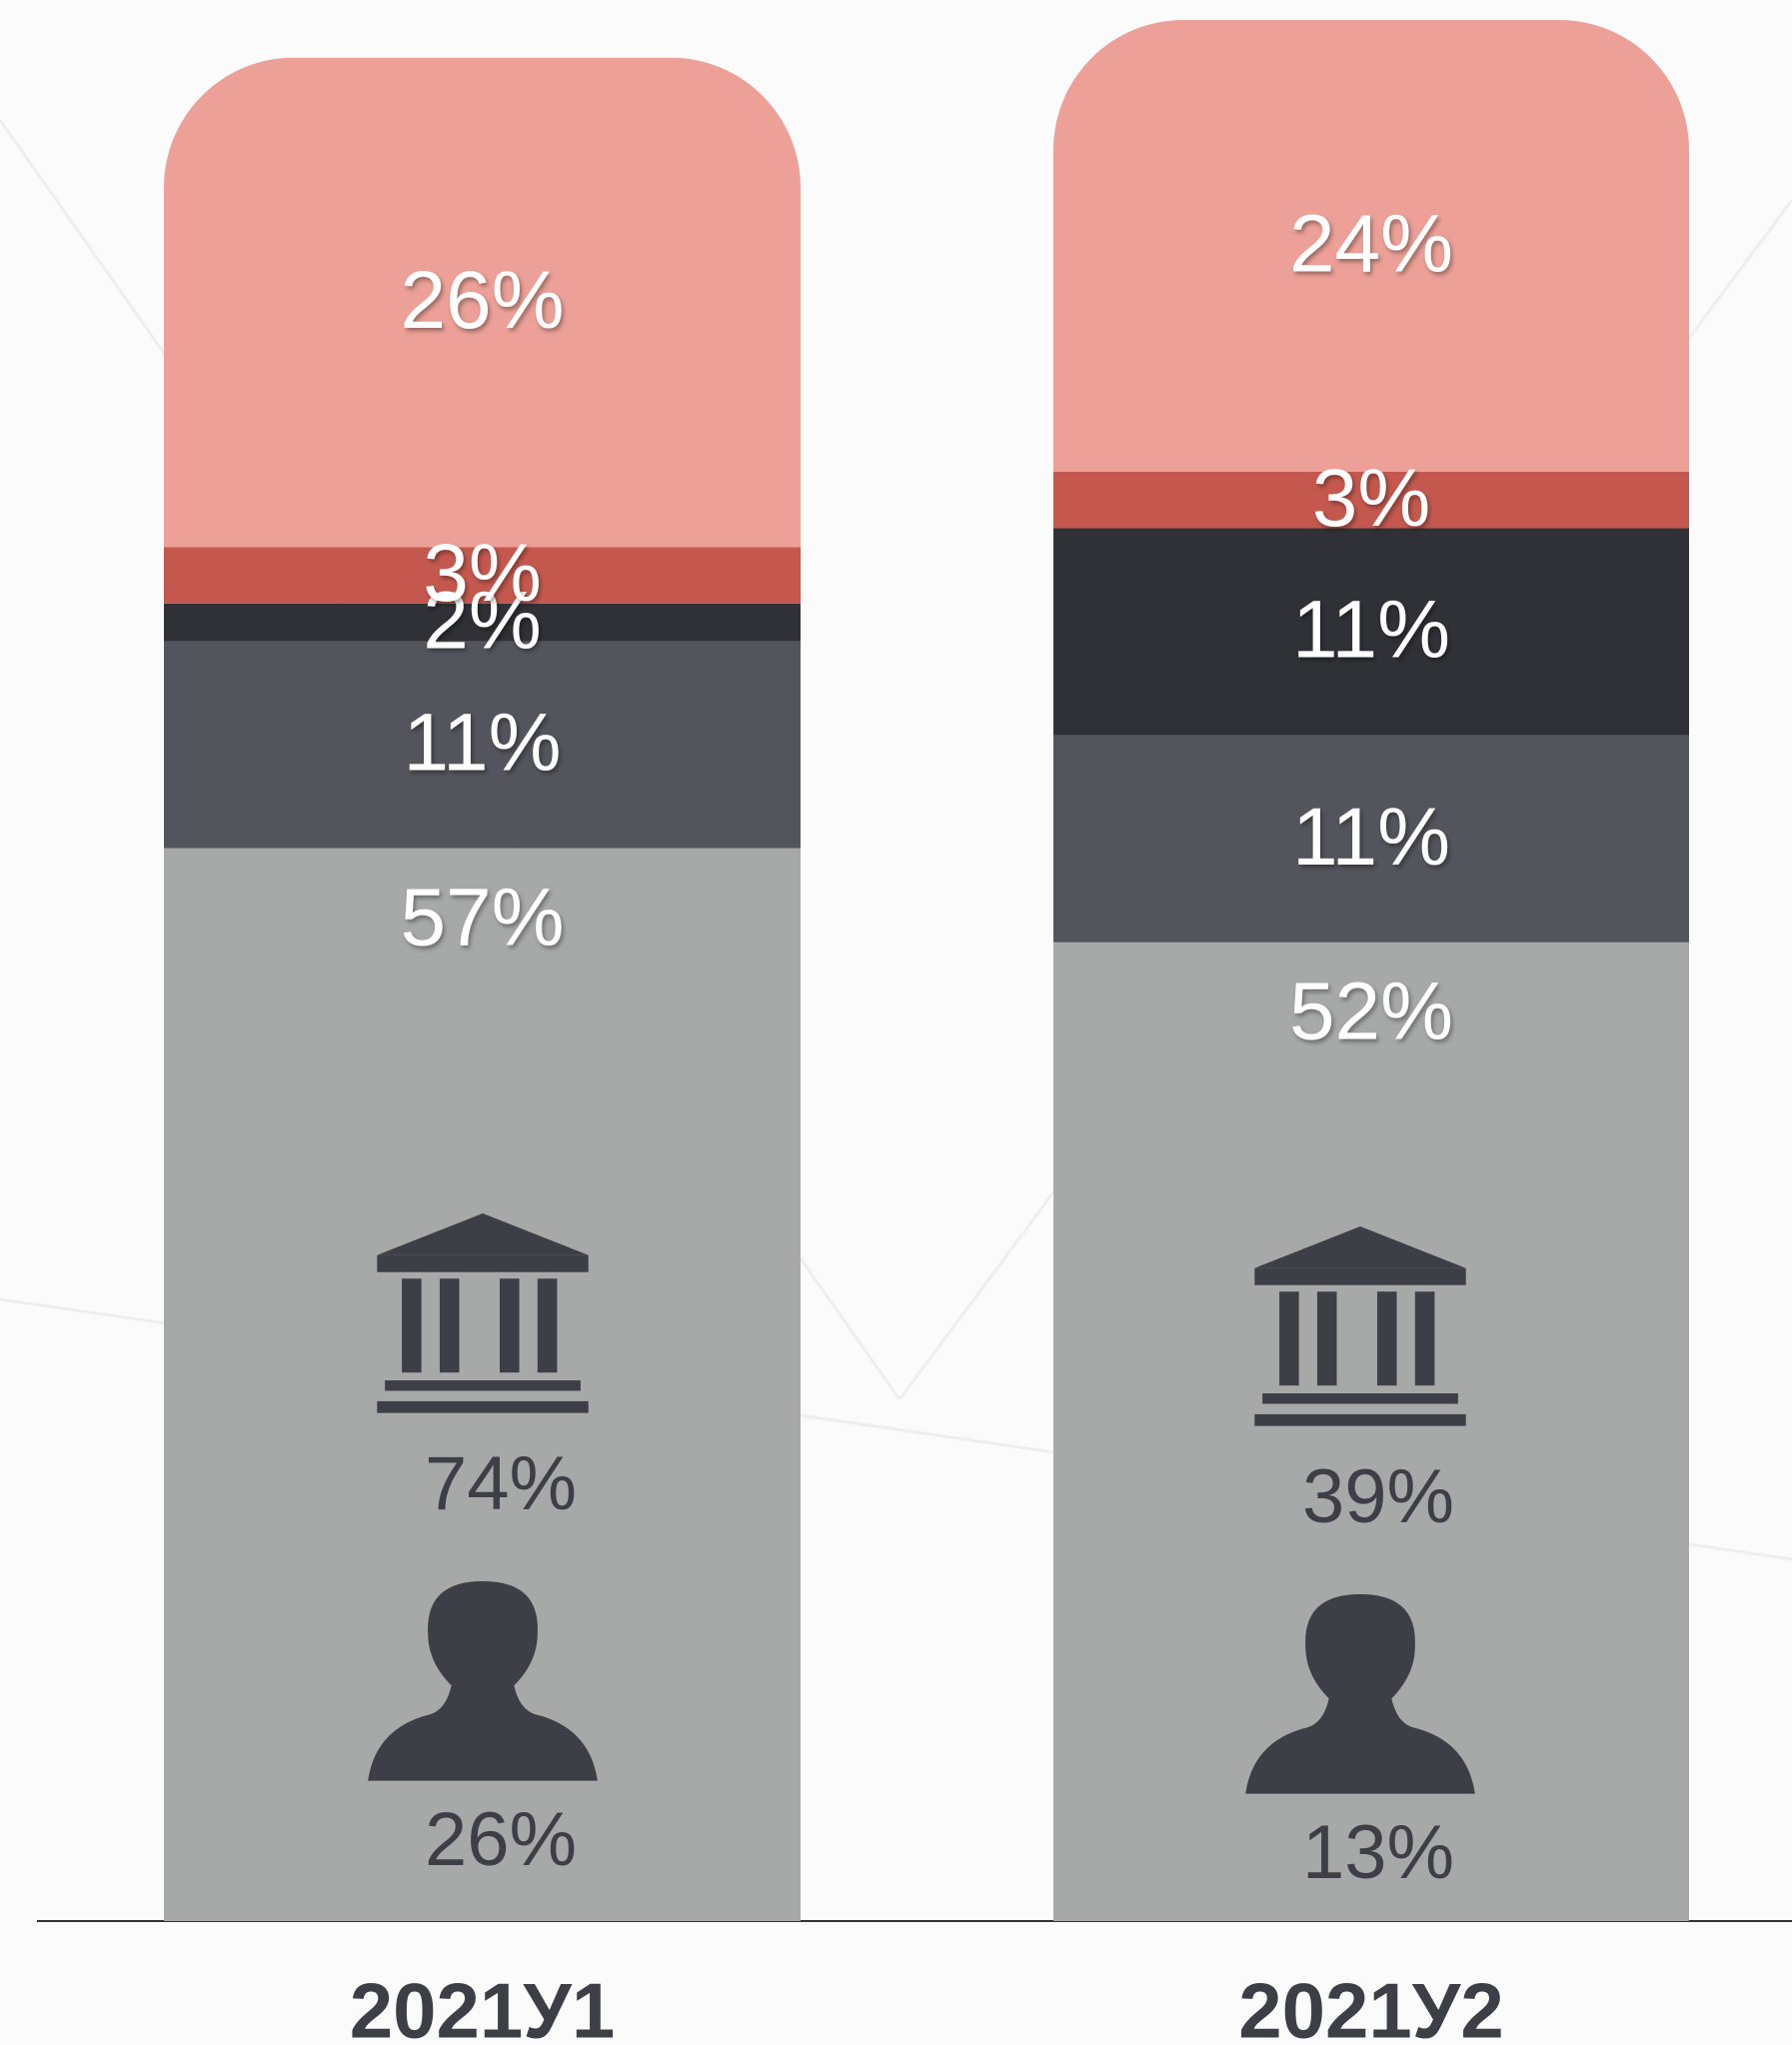 The height and width of the screenshot is (2045, 1792). What do you see at coordinates (1378, 1496) in the screenshot?
I see `holder-label: 39%` at bounding box center [1378, 1496].